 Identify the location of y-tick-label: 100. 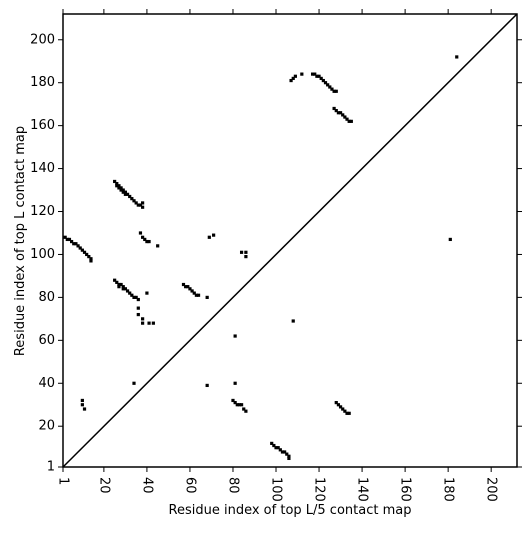
(42, 254).